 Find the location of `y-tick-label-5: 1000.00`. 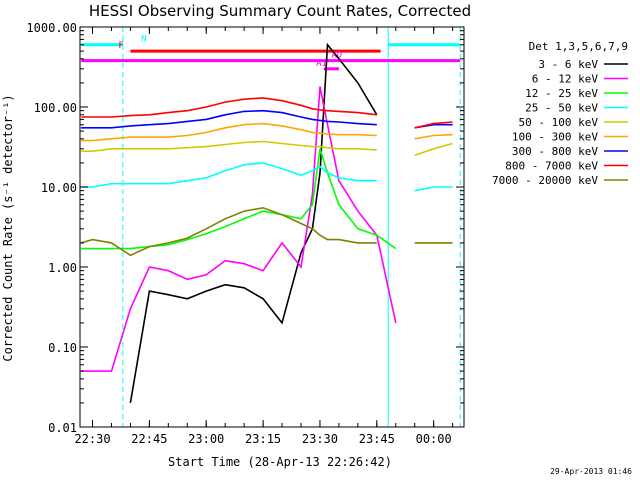

y-tick-label-5: 1000.00 is located at coordinates (51, 28).